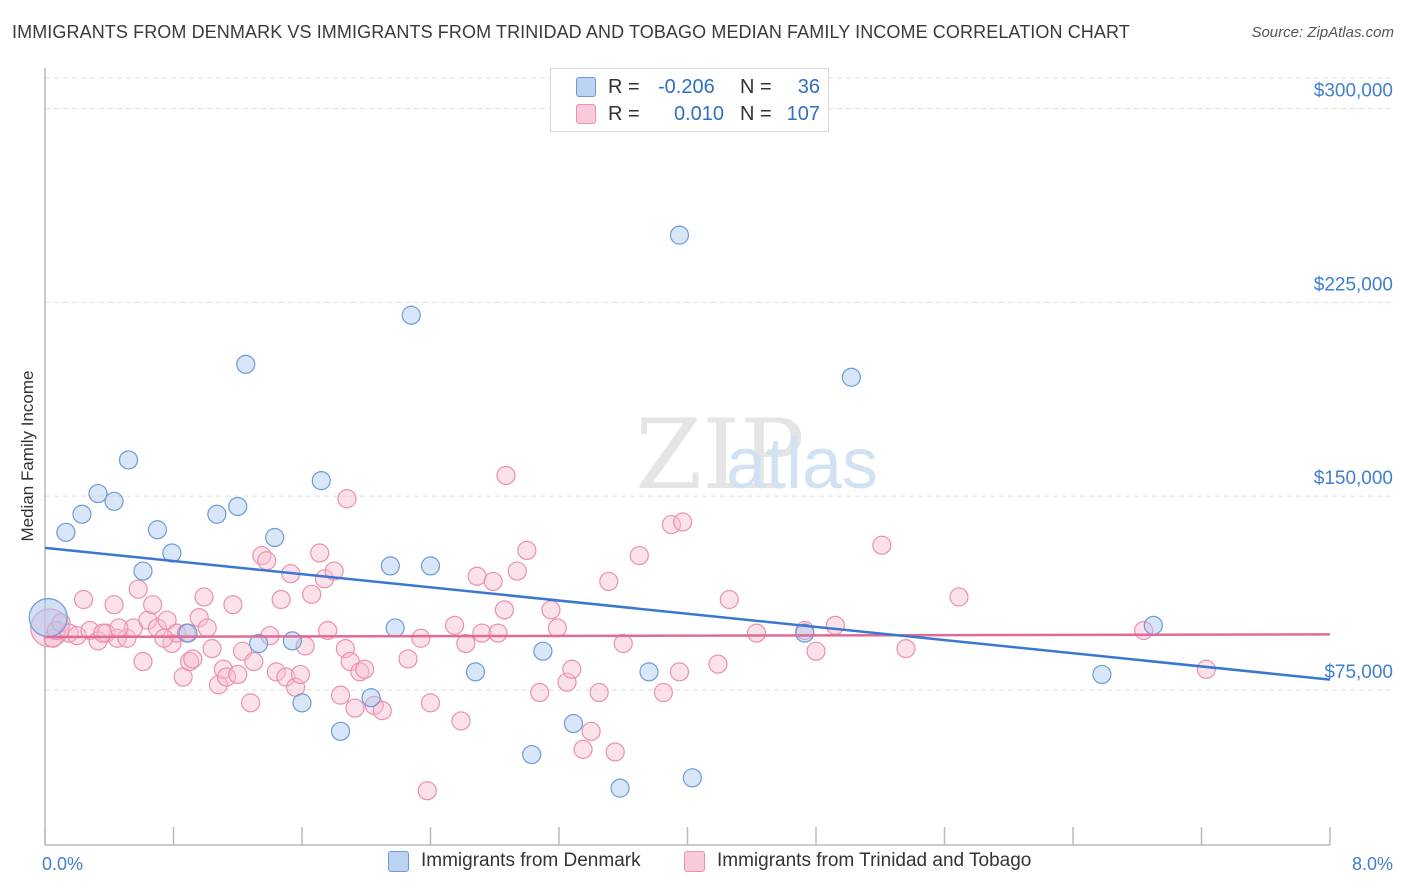 The height and width of the screenshot is (892, 1406). I want to click on correlation-legend: R = -0.206 N = 36 R = 0.010 N = 107, so click(689, 100).